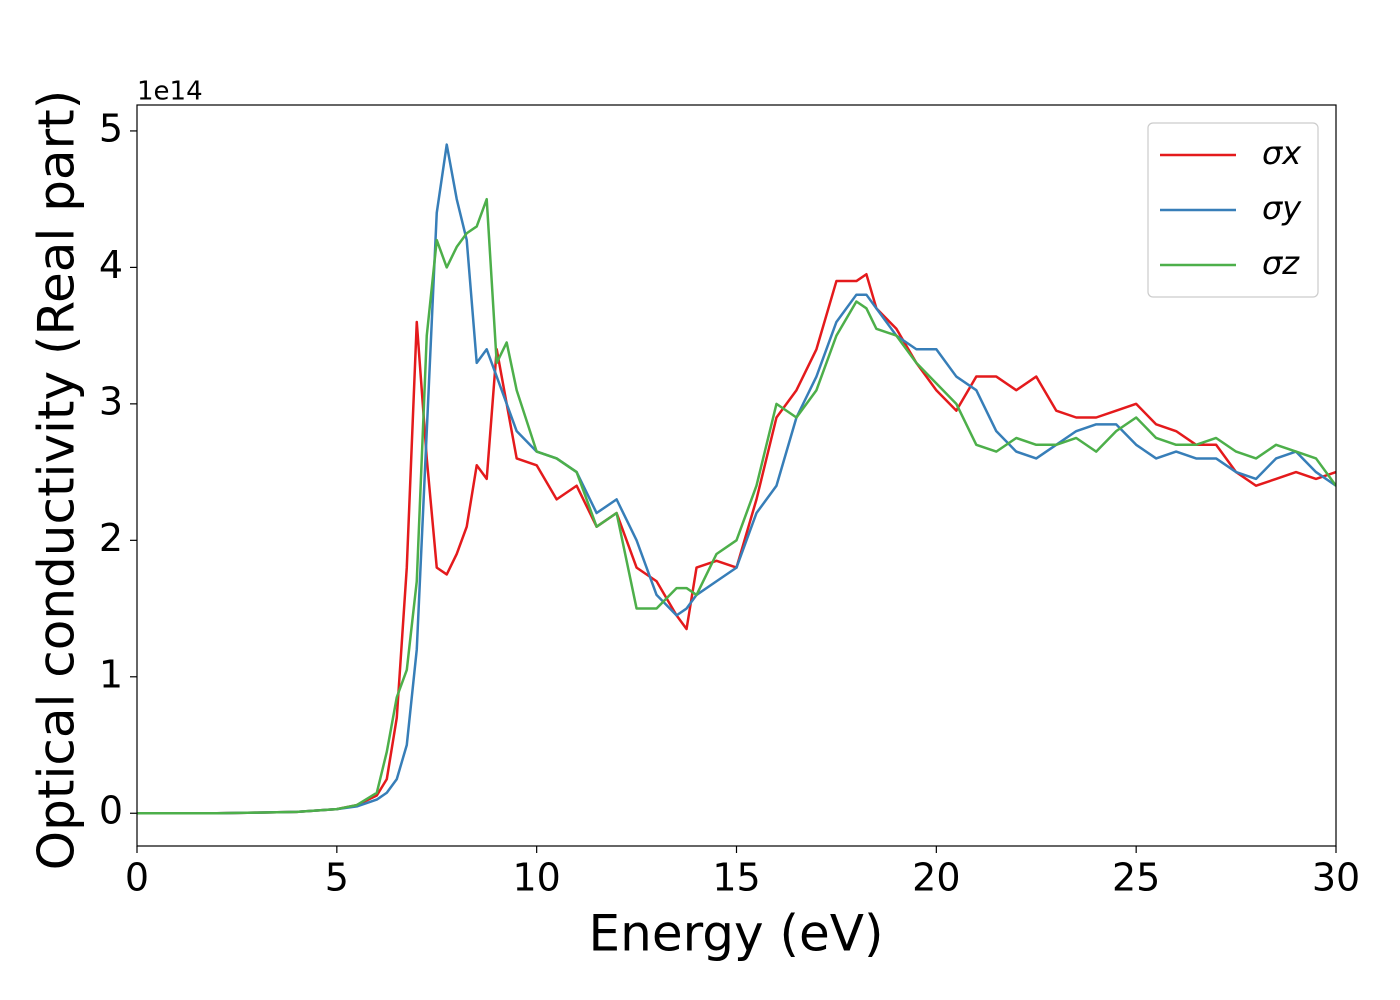  What do you see at coordinates (111, 538) in the screenshot?
I see `y-tick-label: 2` at bounding box center [111, 538].